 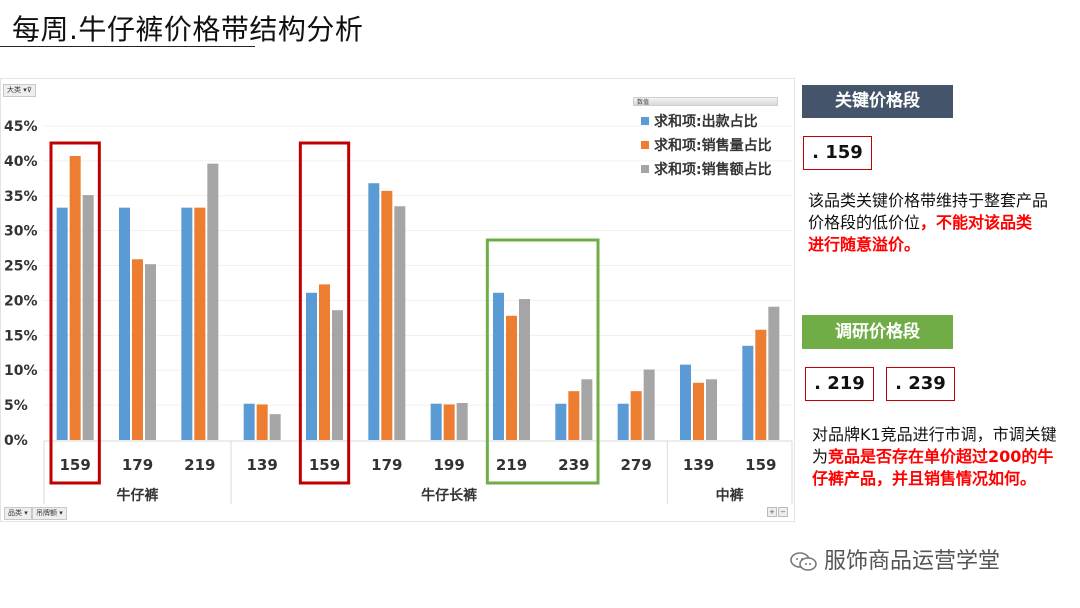 What do you see at coordinates (783, 512) in the screenshot?
I see `collapse-field-button: −` at bounding box center [783, 512].